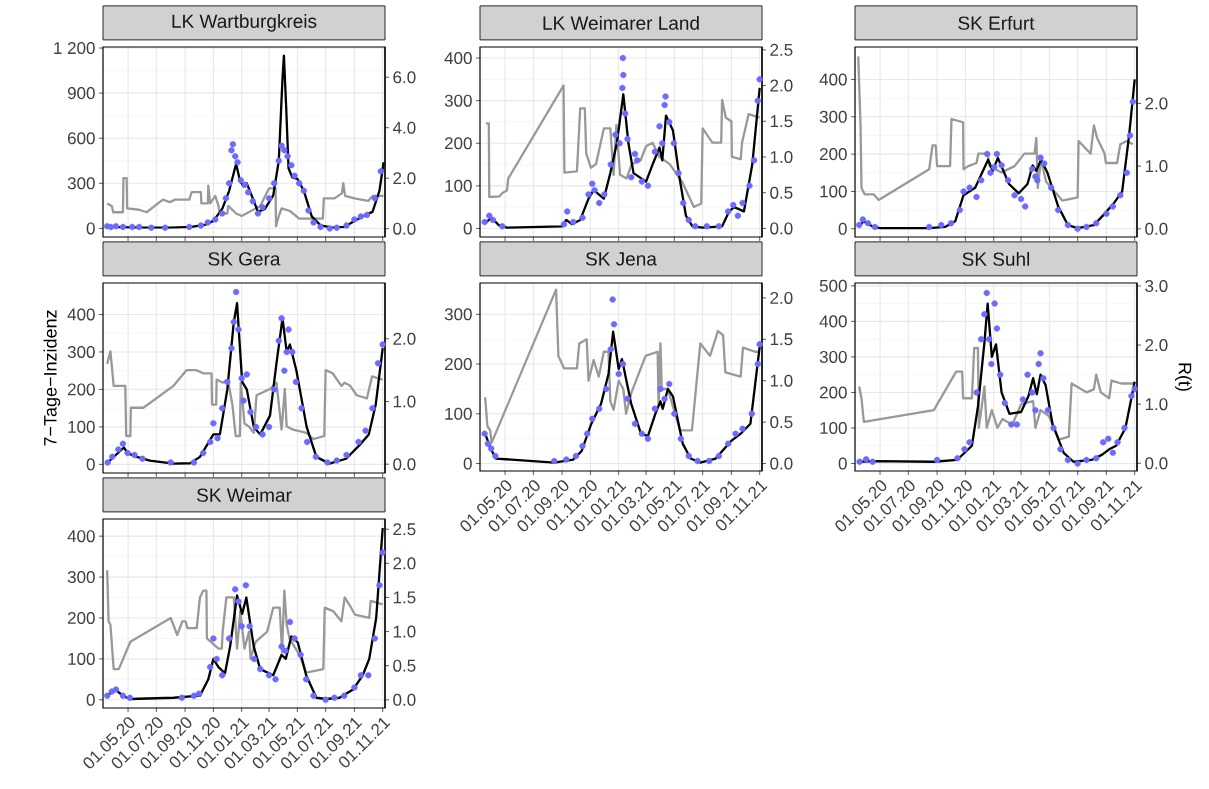 The image size is (1209, 789). What do you see at coordinates (404, 464) in the screenshot?
I see `y2-tick-label: 0.0` at bounding box center [404, 464].